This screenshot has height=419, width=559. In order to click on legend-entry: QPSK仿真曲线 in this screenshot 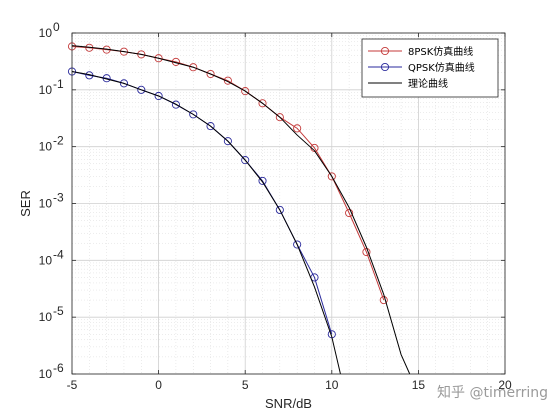, I will do `click(441, 67)`.